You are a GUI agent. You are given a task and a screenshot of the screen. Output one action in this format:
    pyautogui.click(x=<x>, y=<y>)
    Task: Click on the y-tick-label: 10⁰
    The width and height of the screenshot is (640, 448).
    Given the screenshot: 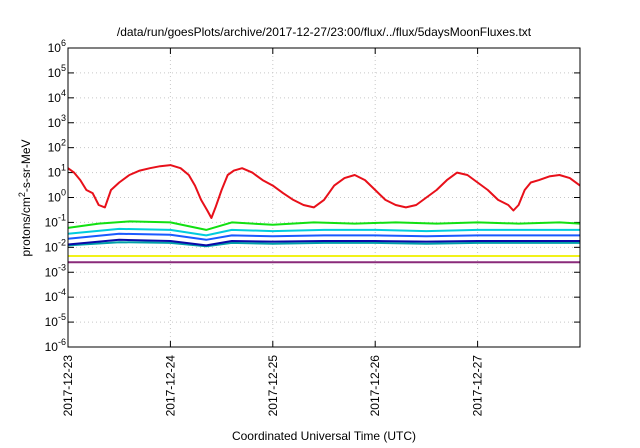 What is the action you would take?
    pyautogui.click(x=57, y=196)
    